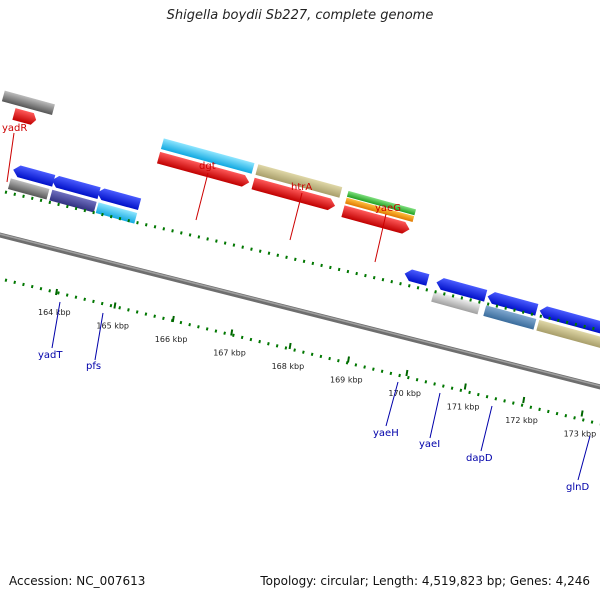 The height and width of the screenshot is (600, 600). What do you see at coordinates (207, 166) in the screenshot?
I see `gene-label-dgt: dgt` at bounding box center [207, 166].